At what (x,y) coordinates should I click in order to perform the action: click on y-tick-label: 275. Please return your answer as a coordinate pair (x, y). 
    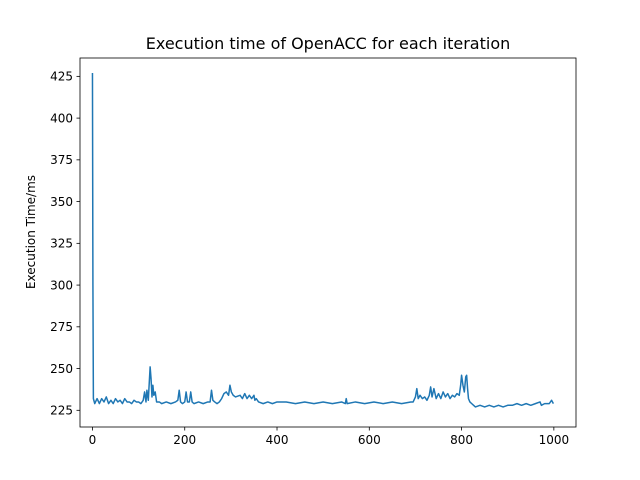
    Looking at the image, I should click on (61, 327).